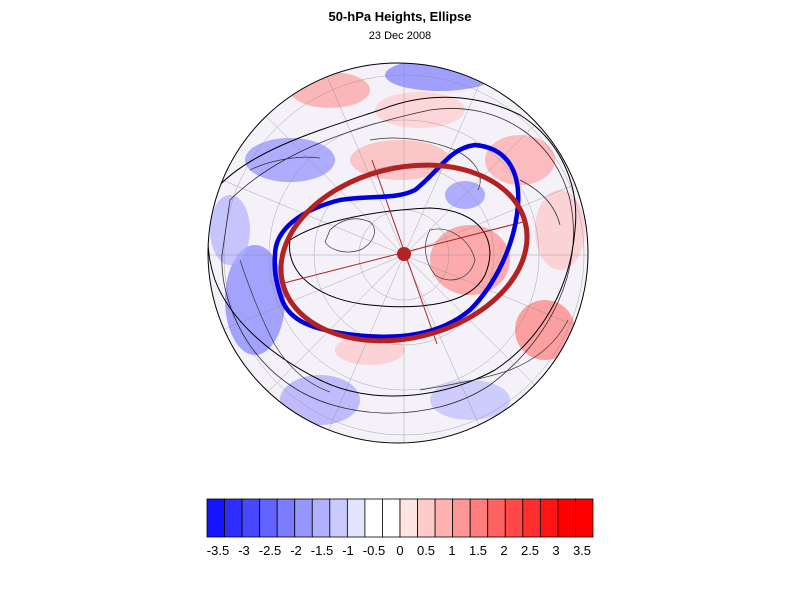  I want to click on colorbar-tick-label: 3, so click(556, 550).